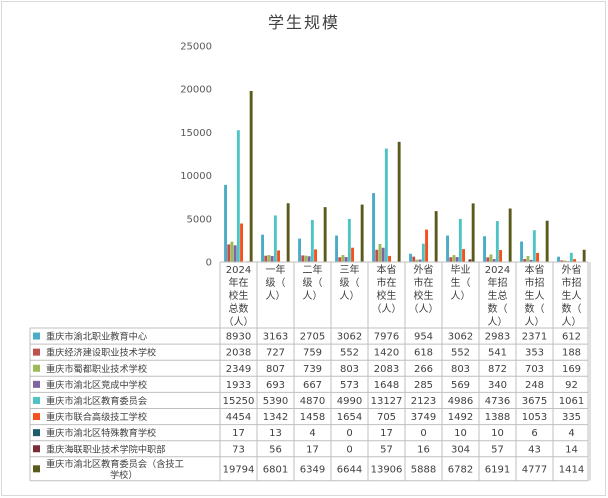 The height and width of the screenshot is (498, 608). What do you see at coordinates (96, 417) in the screenshot?
I see `legend-label: 重庆市联合高级技工学校` at bounding box center [96, 417].